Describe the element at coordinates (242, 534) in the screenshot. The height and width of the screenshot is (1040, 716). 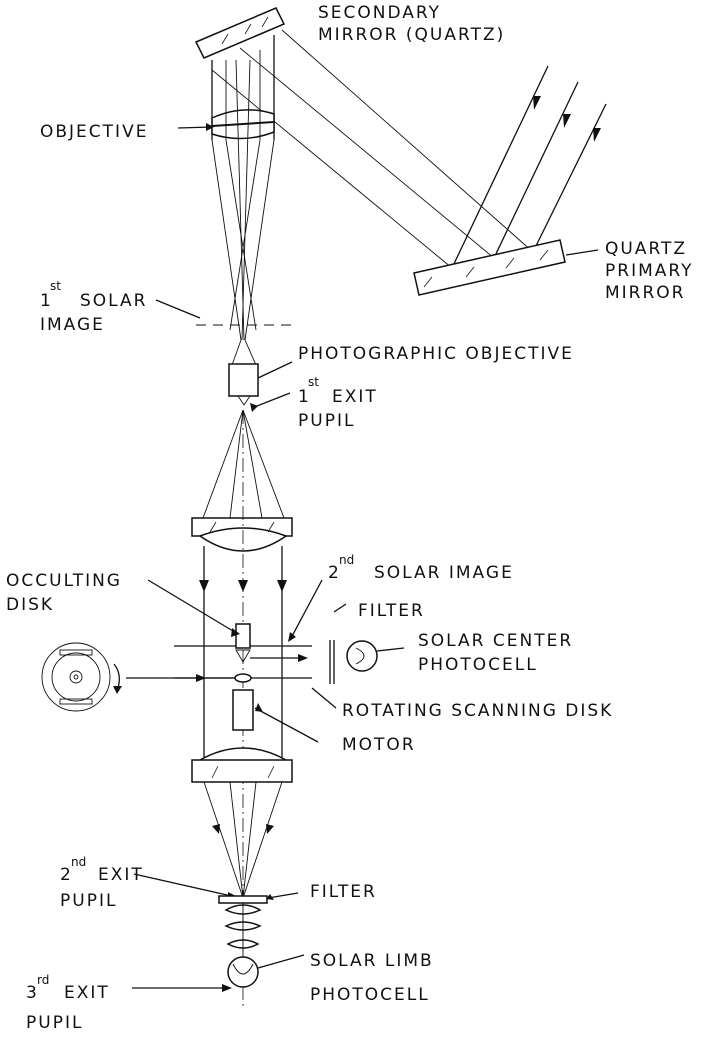
I see `upper-lens` at that location.